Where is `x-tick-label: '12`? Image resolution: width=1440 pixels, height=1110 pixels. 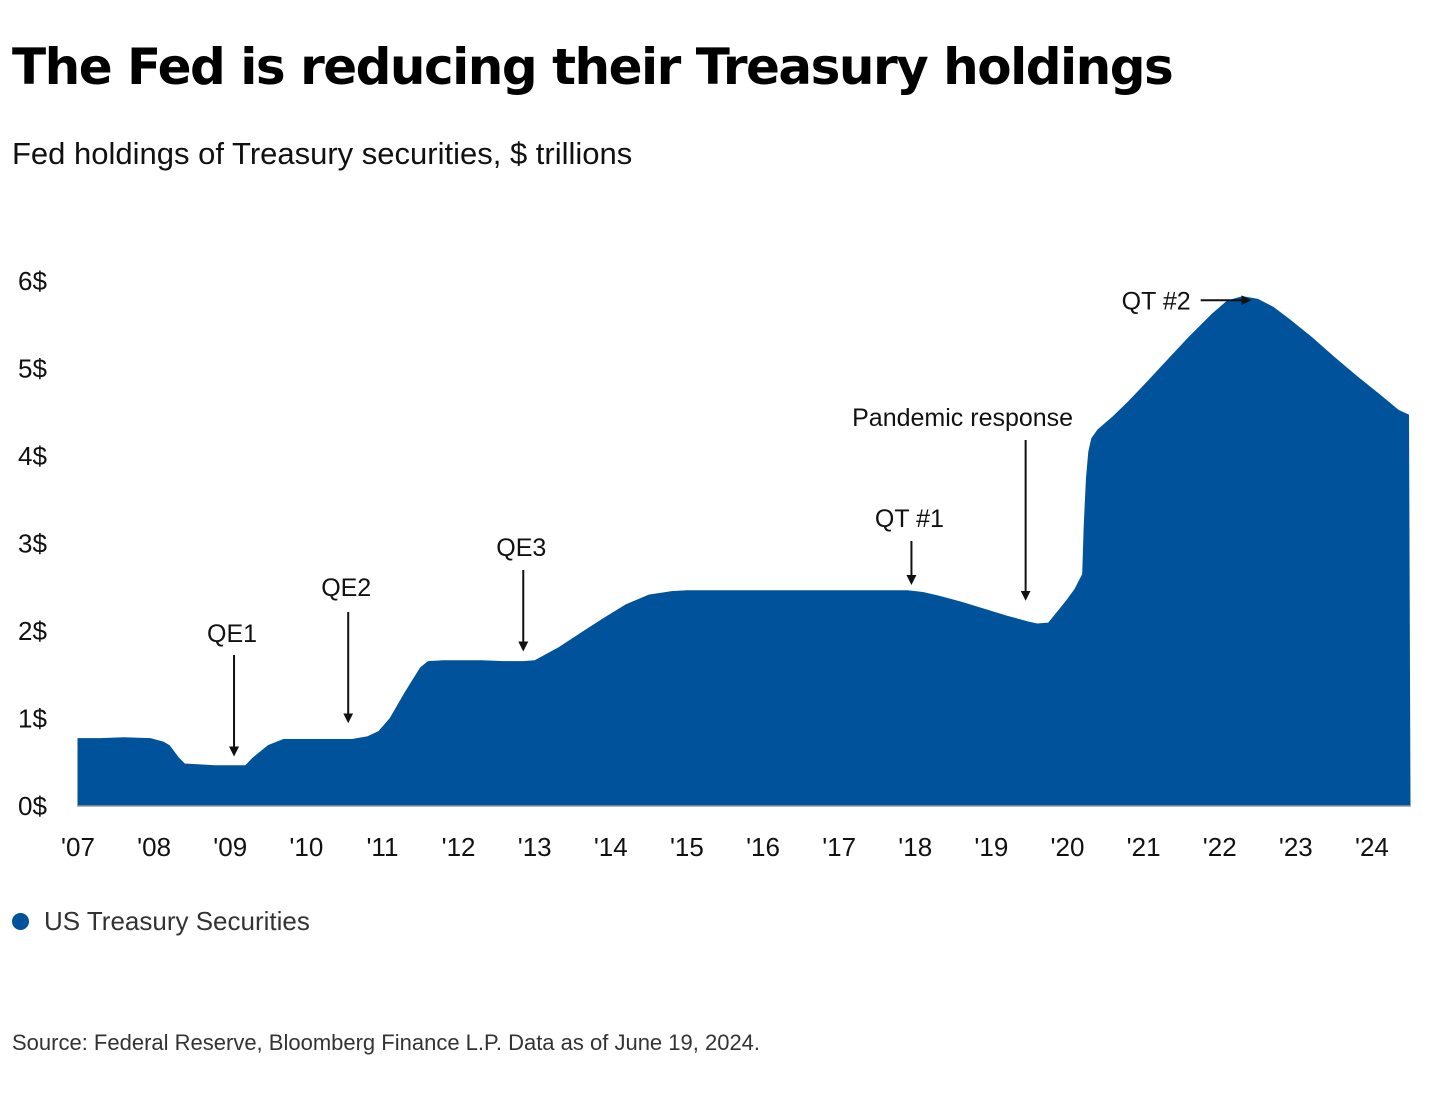 x-tick-label: '12 is located at coordinates (459, 847).